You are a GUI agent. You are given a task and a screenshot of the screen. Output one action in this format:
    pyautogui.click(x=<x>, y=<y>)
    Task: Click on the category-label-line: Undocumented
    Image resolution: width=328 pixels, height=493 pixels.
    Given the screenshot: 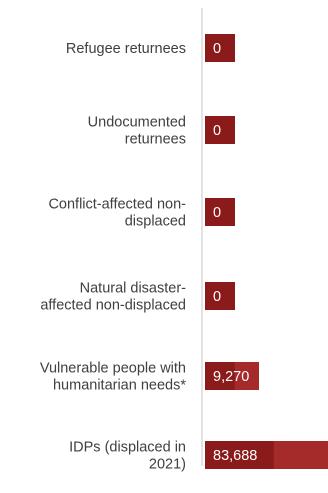 What is the action you would take?
    pyautogui.click(x=137, y=123)
    